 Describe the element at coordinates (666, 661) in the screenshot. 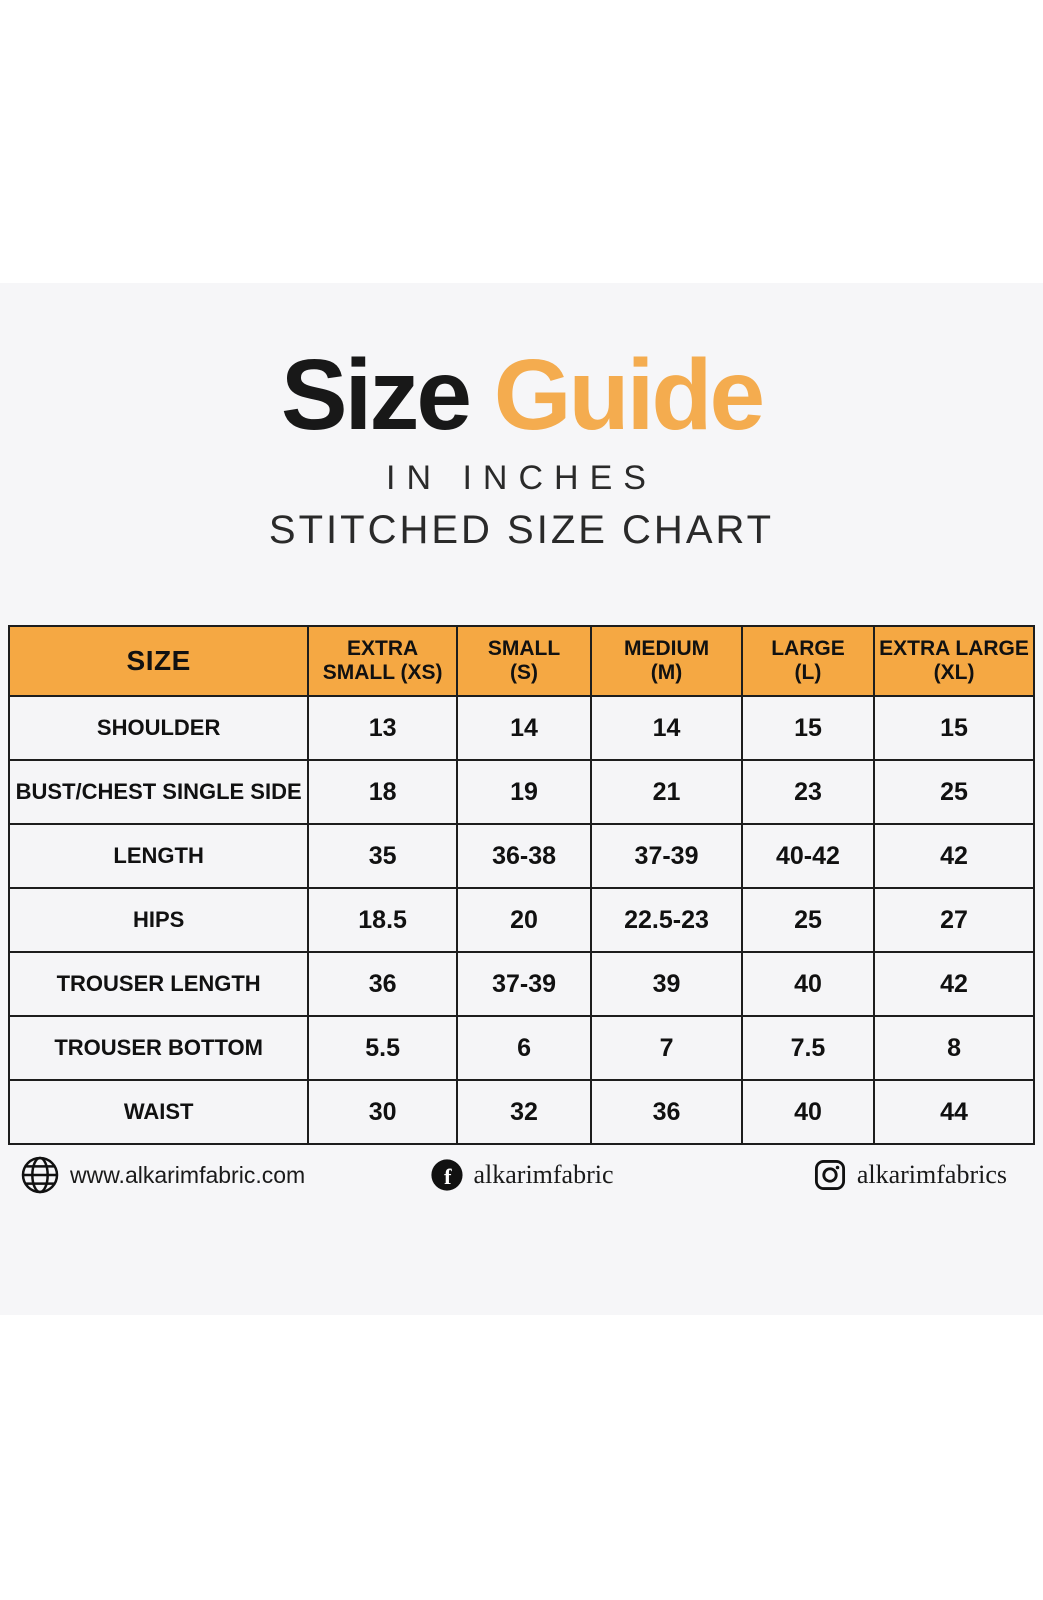

I see `header-cell-medium: MEDIUM (M)` at that location.